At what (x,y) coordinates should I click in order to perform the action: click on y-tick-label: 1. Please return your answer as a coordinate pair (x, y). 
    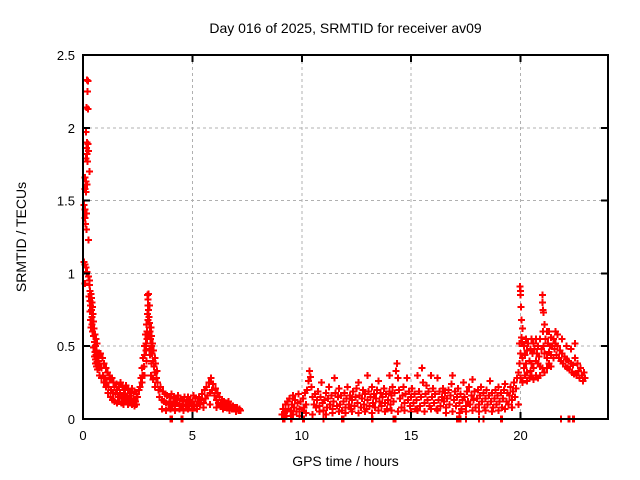
    Looking at the image, I should click on (71, 273).